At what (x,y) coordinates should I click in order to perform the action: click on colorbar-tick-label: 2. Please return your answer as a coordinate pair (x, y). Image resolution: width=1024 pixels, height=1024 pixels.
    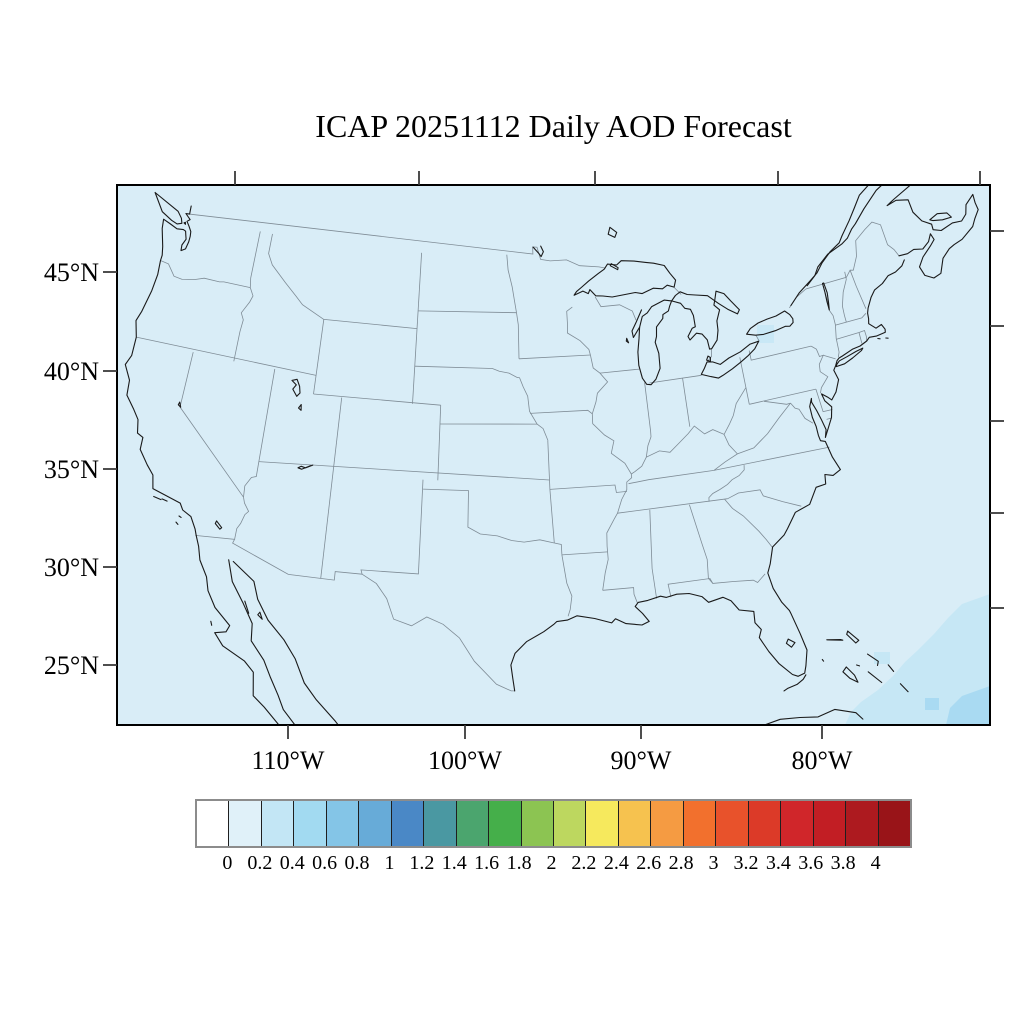
    Looking at the image, I should click on (551, 863).